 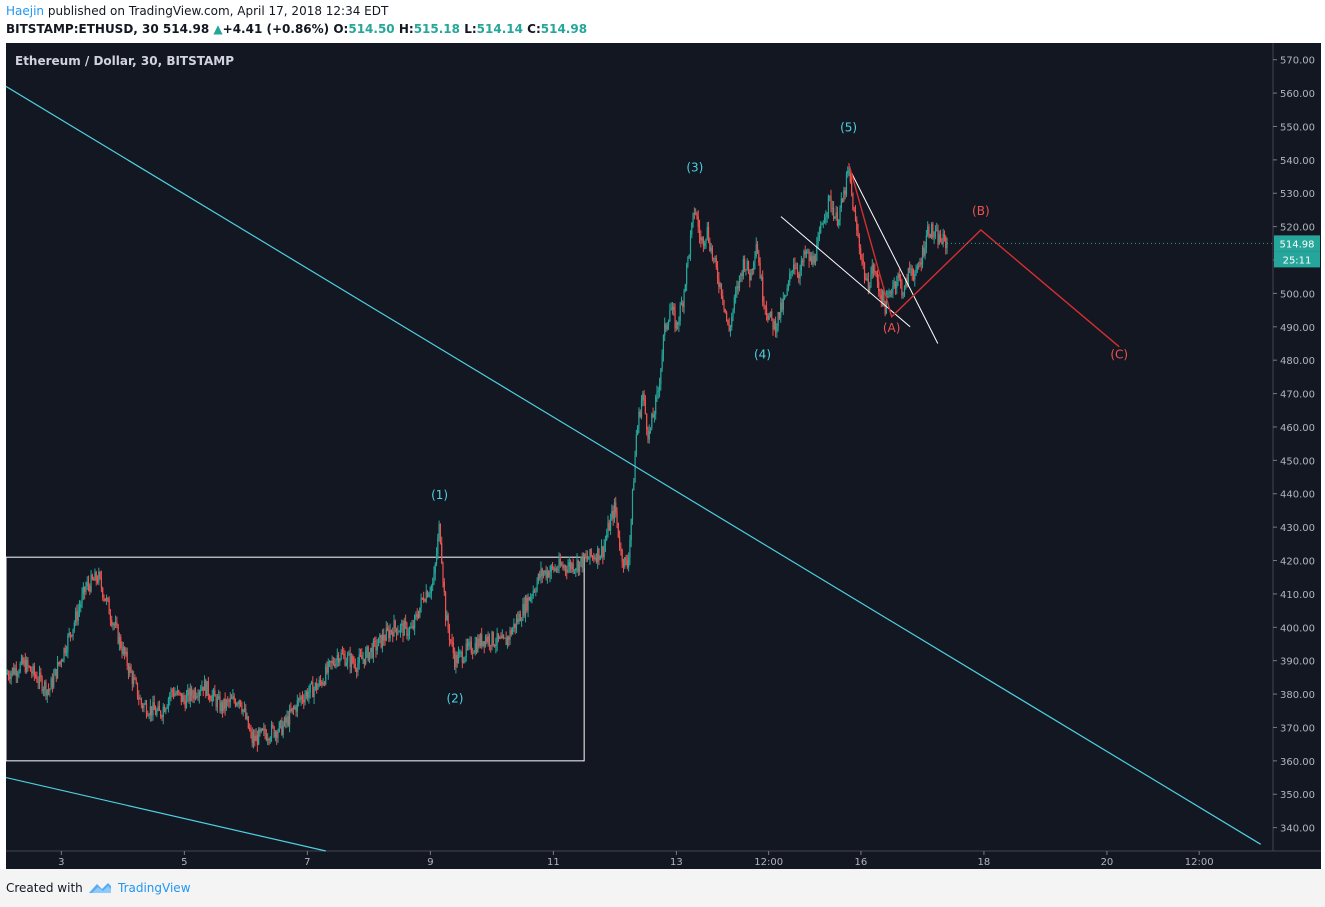 What do you see at coordinates (534, 29) in the screenshot?
I see `close-label: C:` at bounding box center [534, 29].